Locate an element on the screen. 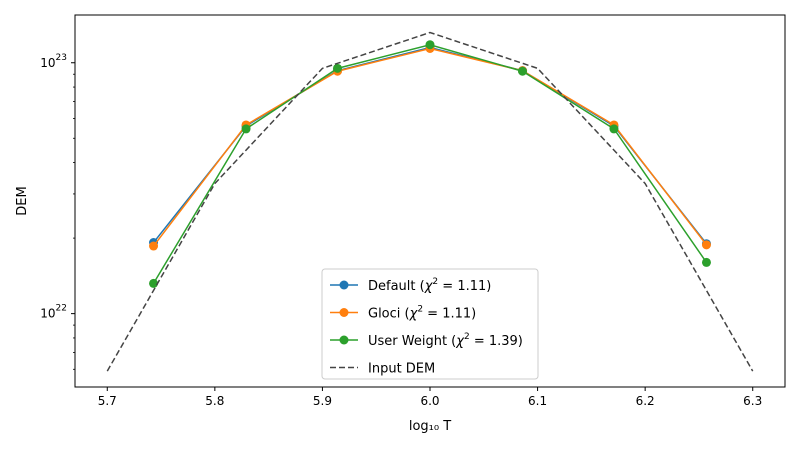  legend-item: Default (χ2 = 1.11) is located at coordinates (410, 285).